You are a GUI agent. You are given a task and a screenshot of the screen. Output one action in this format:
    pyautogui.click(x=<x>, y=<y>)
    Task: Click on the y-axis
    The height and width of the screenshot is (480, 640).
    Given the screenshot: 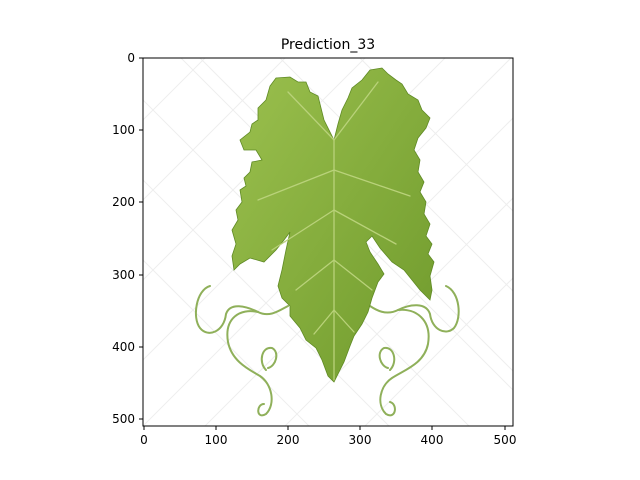 What is the action you would take?
    pyautogui.click(x=141, y=238)
    